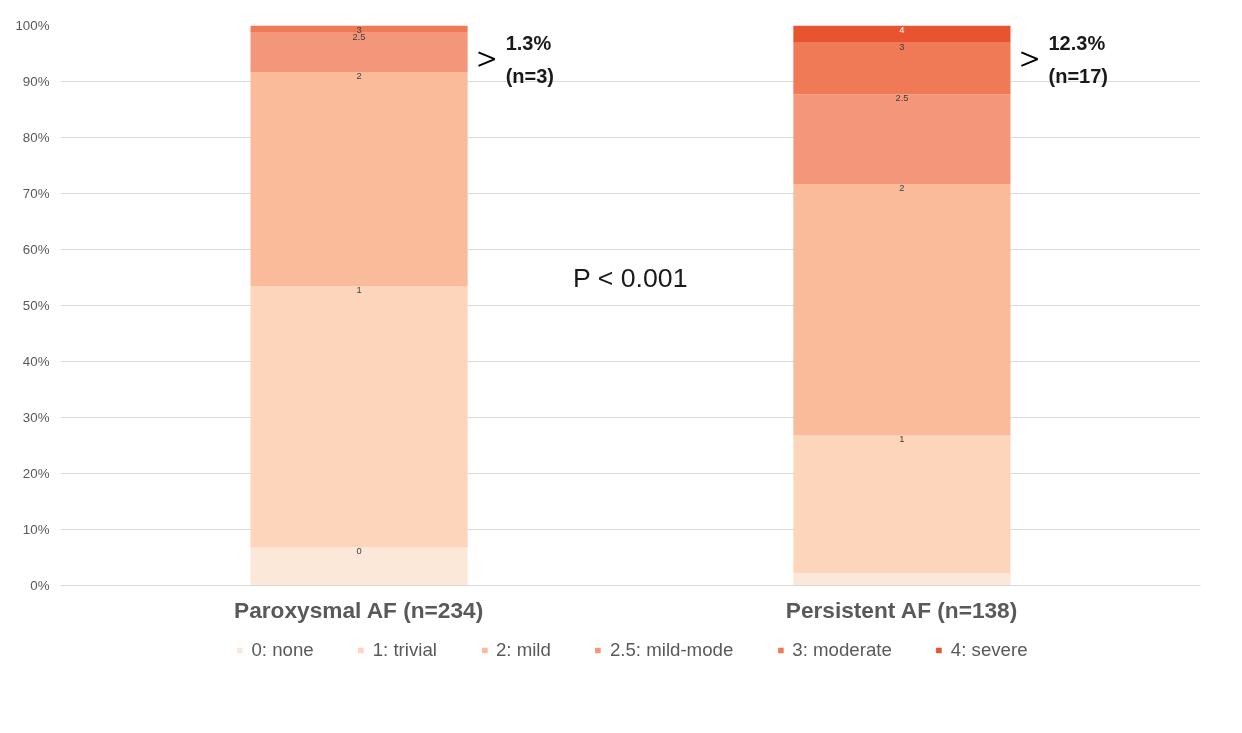 The height and width of the screenshot is (733, 1242). What do you see at coordinates (36, 361) in the screenshot?
I see `y-tick-label: 40%` at bounding box center [36, 361].